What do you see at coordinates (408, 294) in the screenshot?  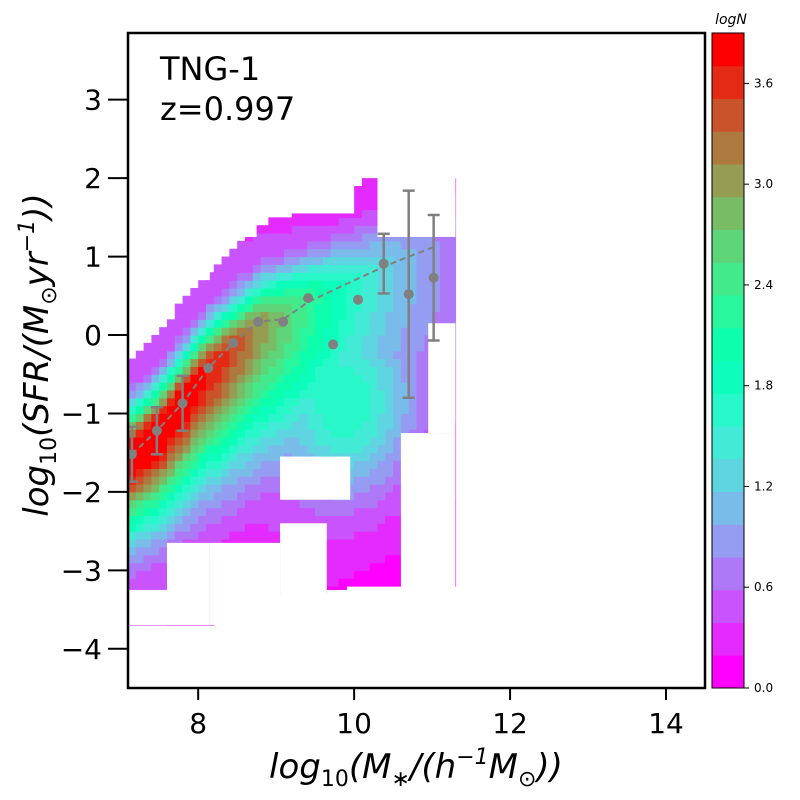 I see `median-point` at bounding box center [408, 294].